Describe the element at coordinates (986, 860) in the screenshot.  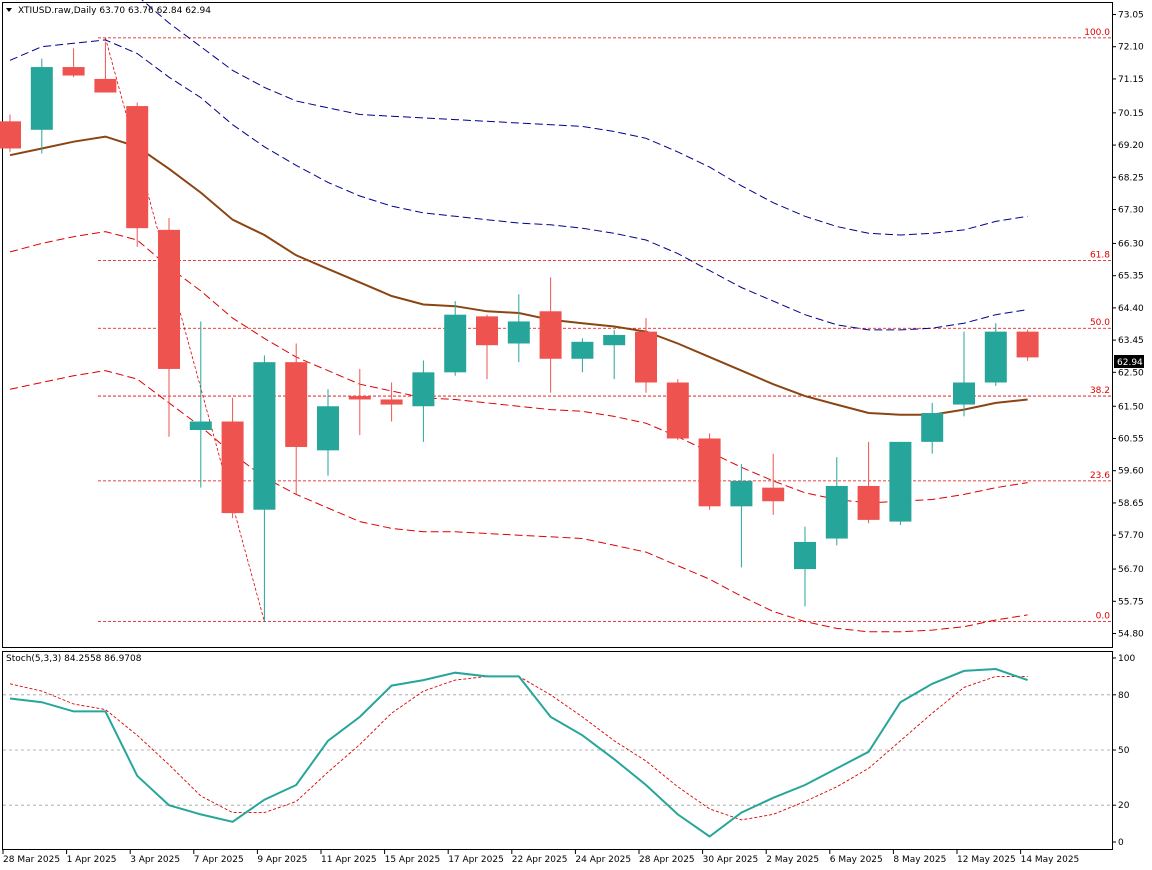
I see `time-tick-label: 12 May 2025` at that location.